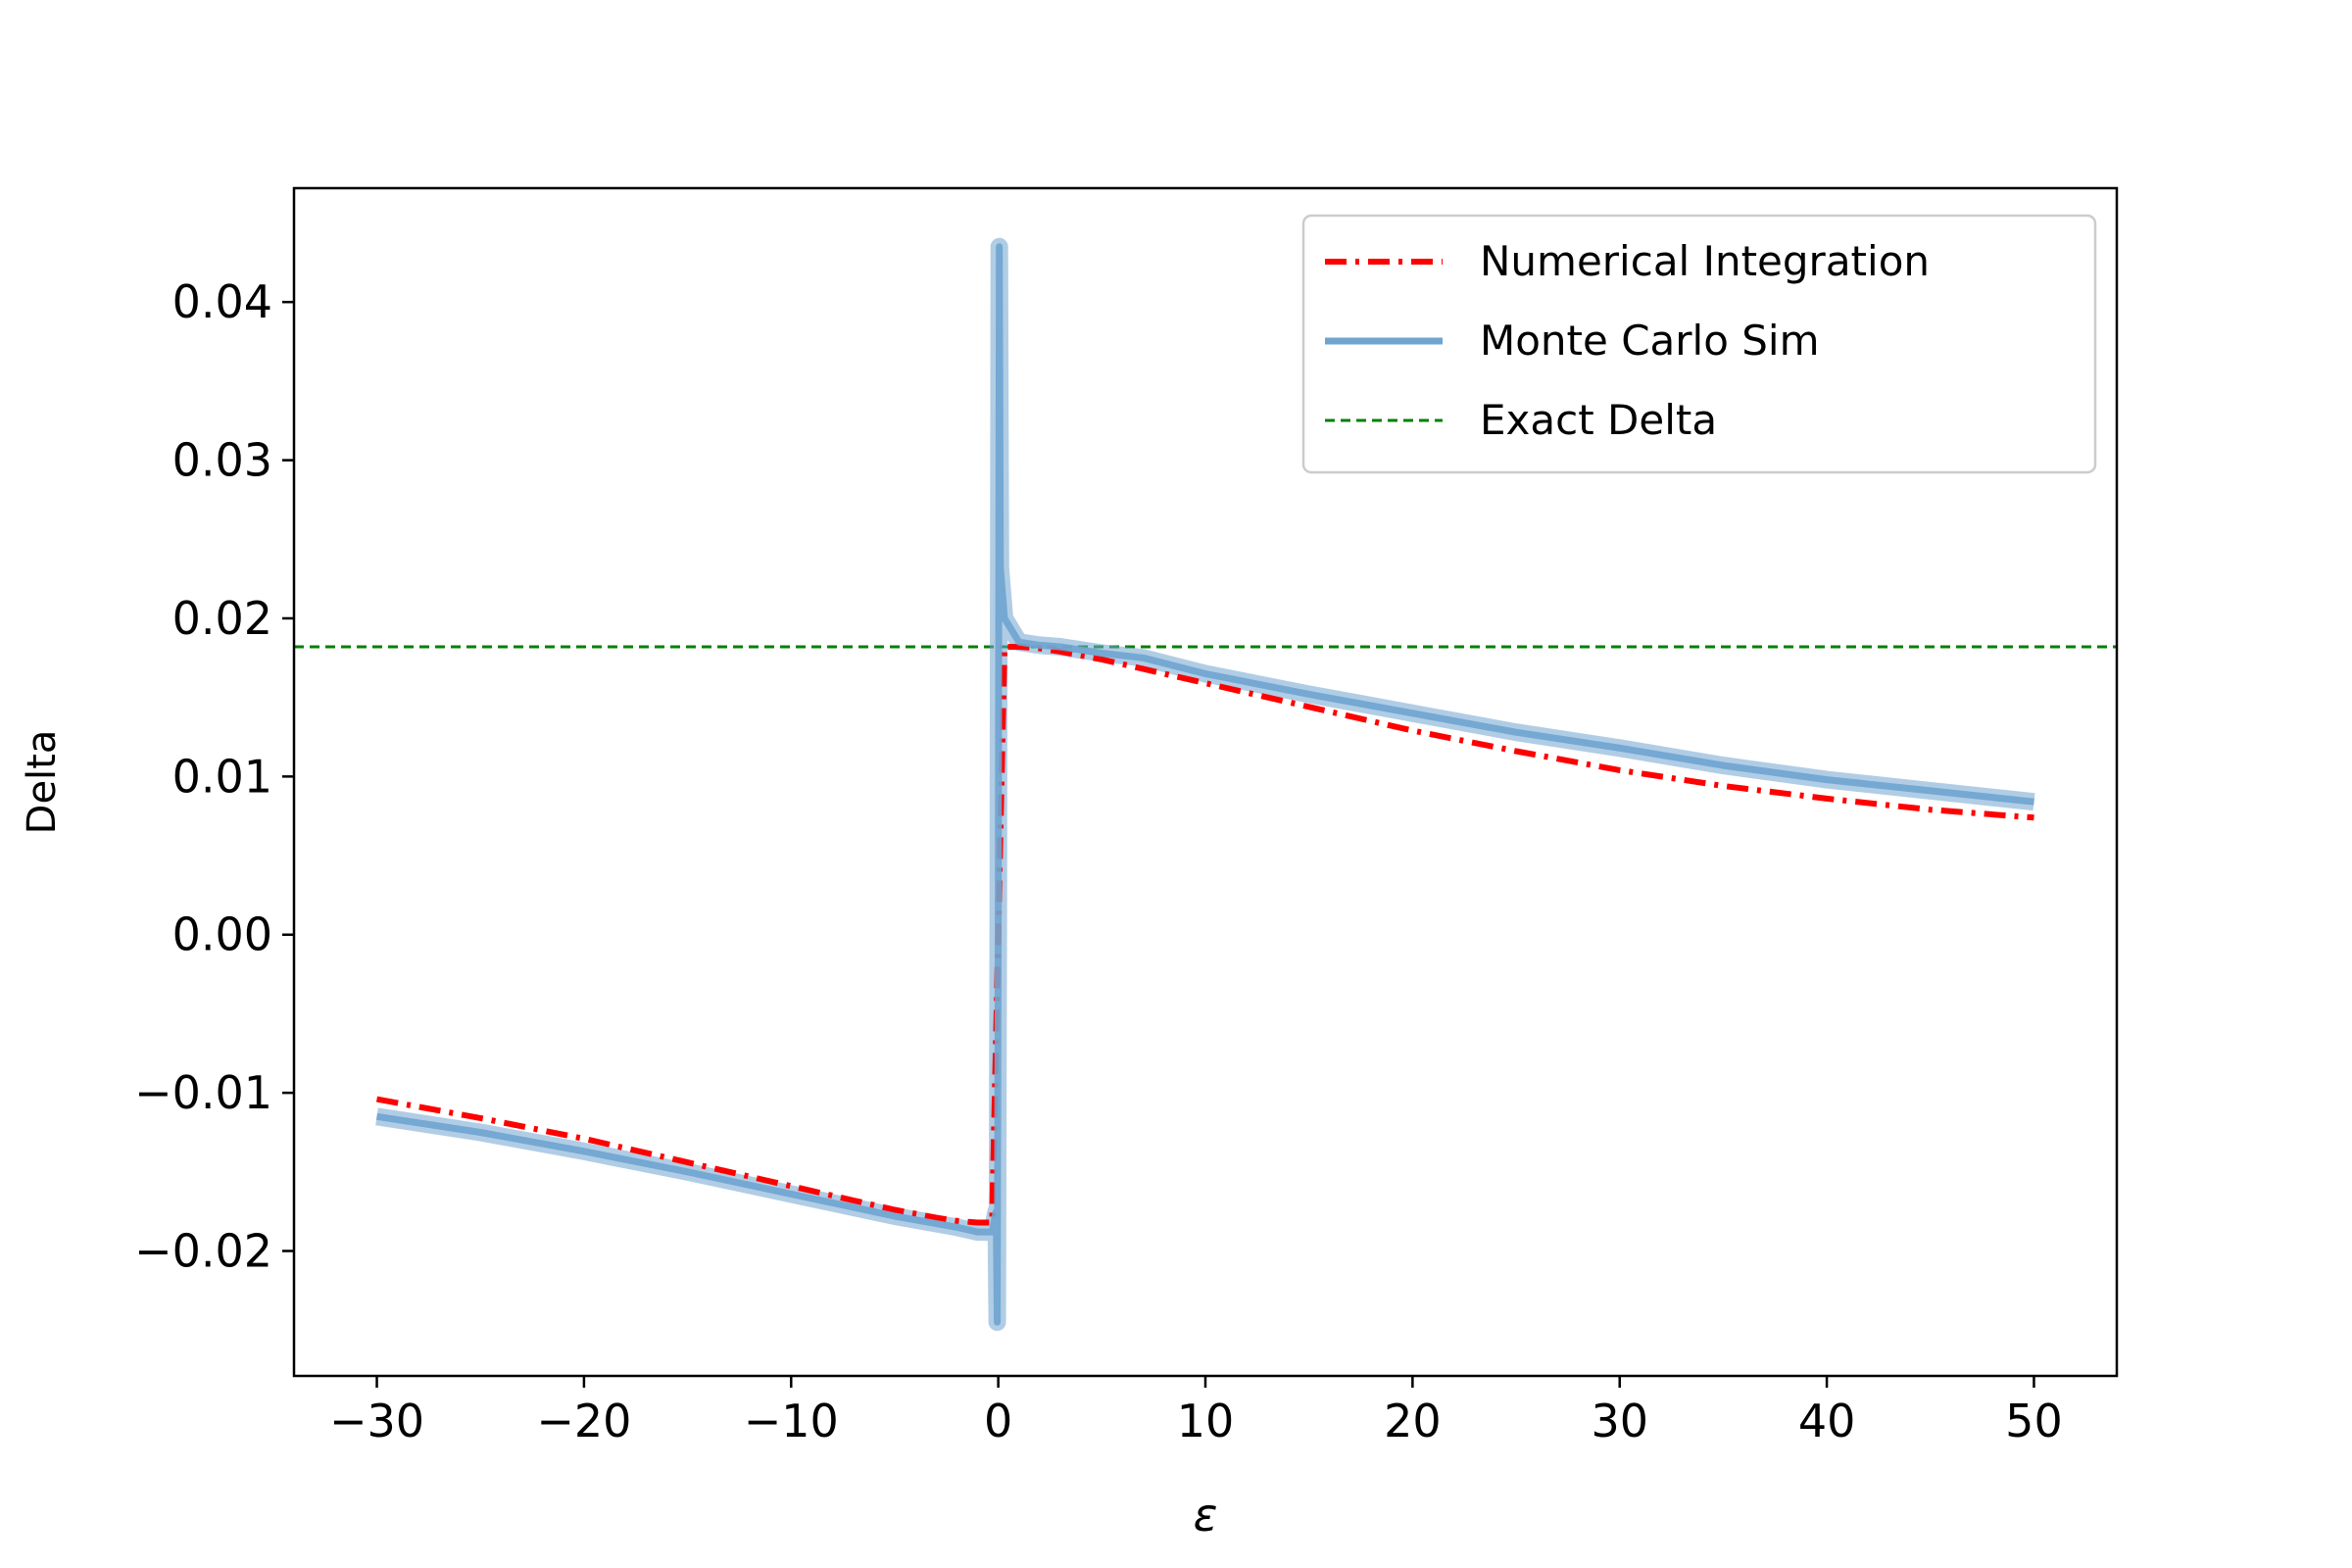  What do you see at coordinates (2034, 1421) in the screenshot?
I see `x-tick-label: 50` at bounding box center [2034, 1421].